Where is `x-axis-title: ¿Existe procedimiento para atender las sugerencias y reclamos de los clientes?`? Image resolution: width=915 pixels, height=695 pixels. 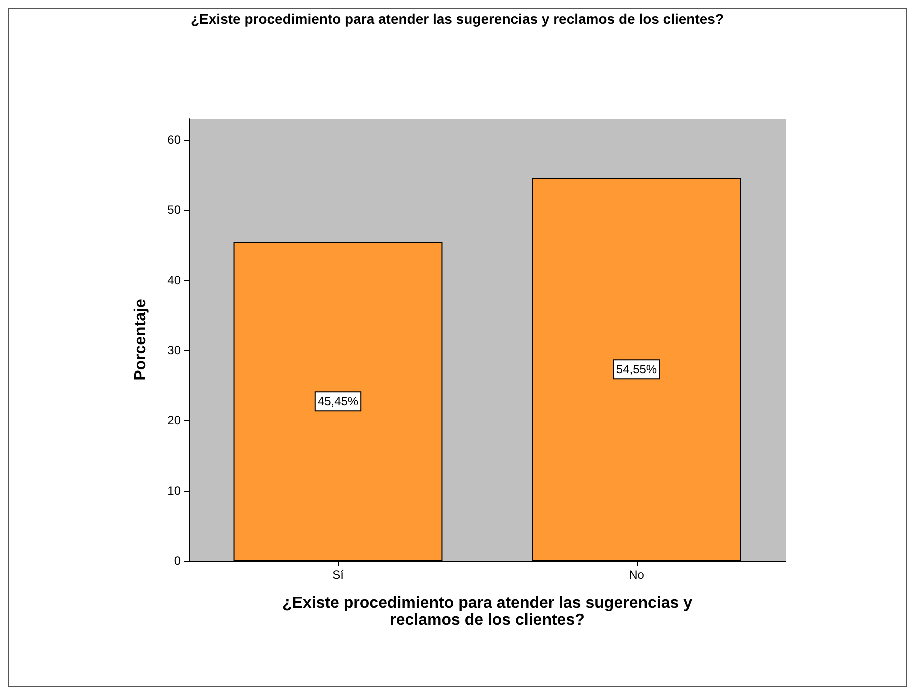
x-axis-title: ¿Existe procedimiento para atender las sugerencias y reclamos de los clientes? is located at coordinates (487, 612).